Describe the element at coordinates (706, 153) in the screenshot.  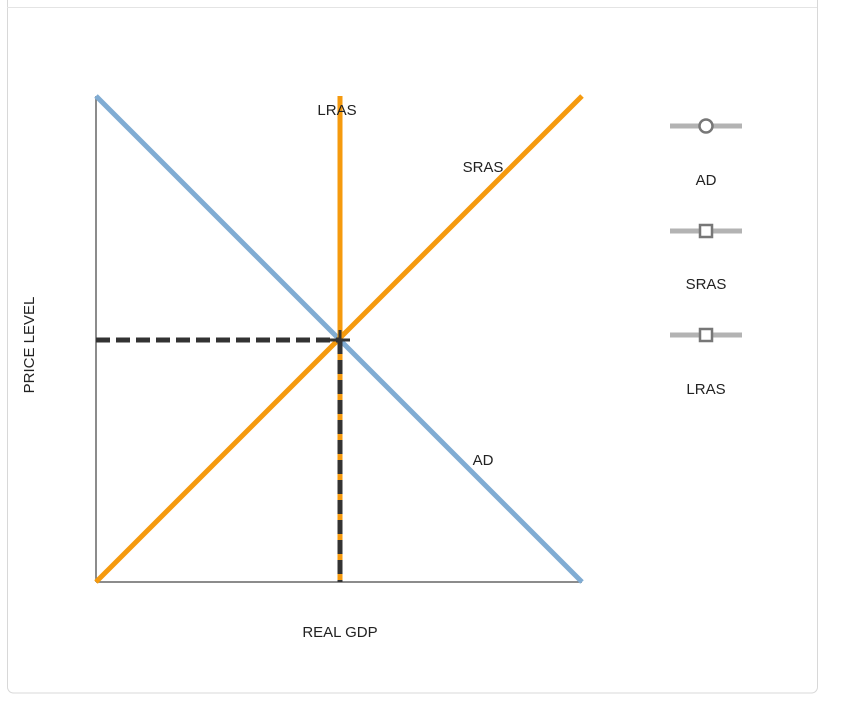
I see `tool-ad: AD` at that location.